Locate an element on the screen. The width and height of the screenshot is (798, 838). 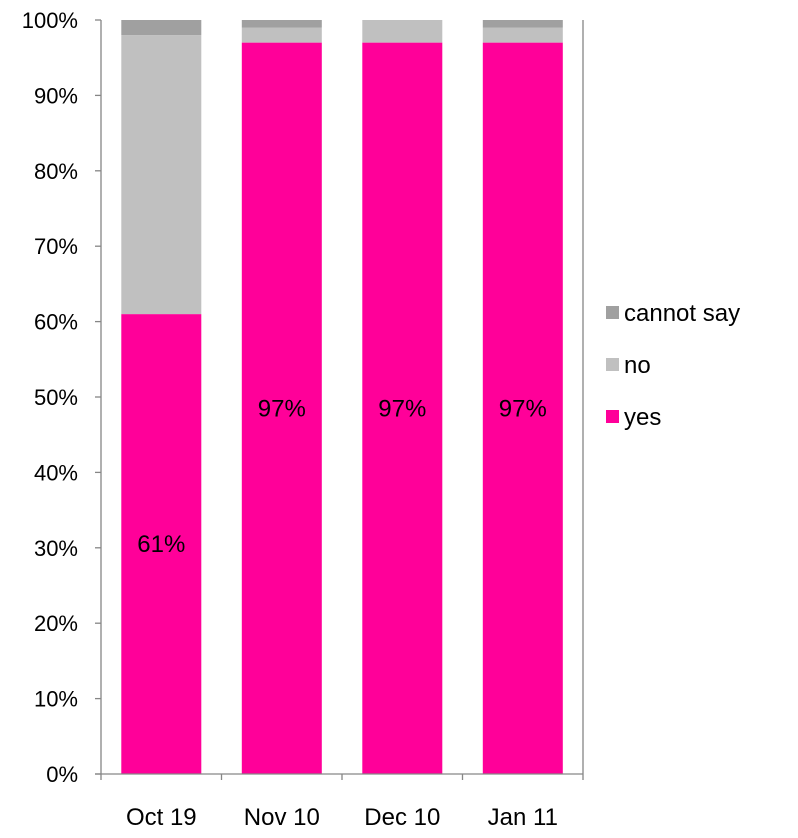
y-tick-label: 100% is located at coordinates (50, 20).